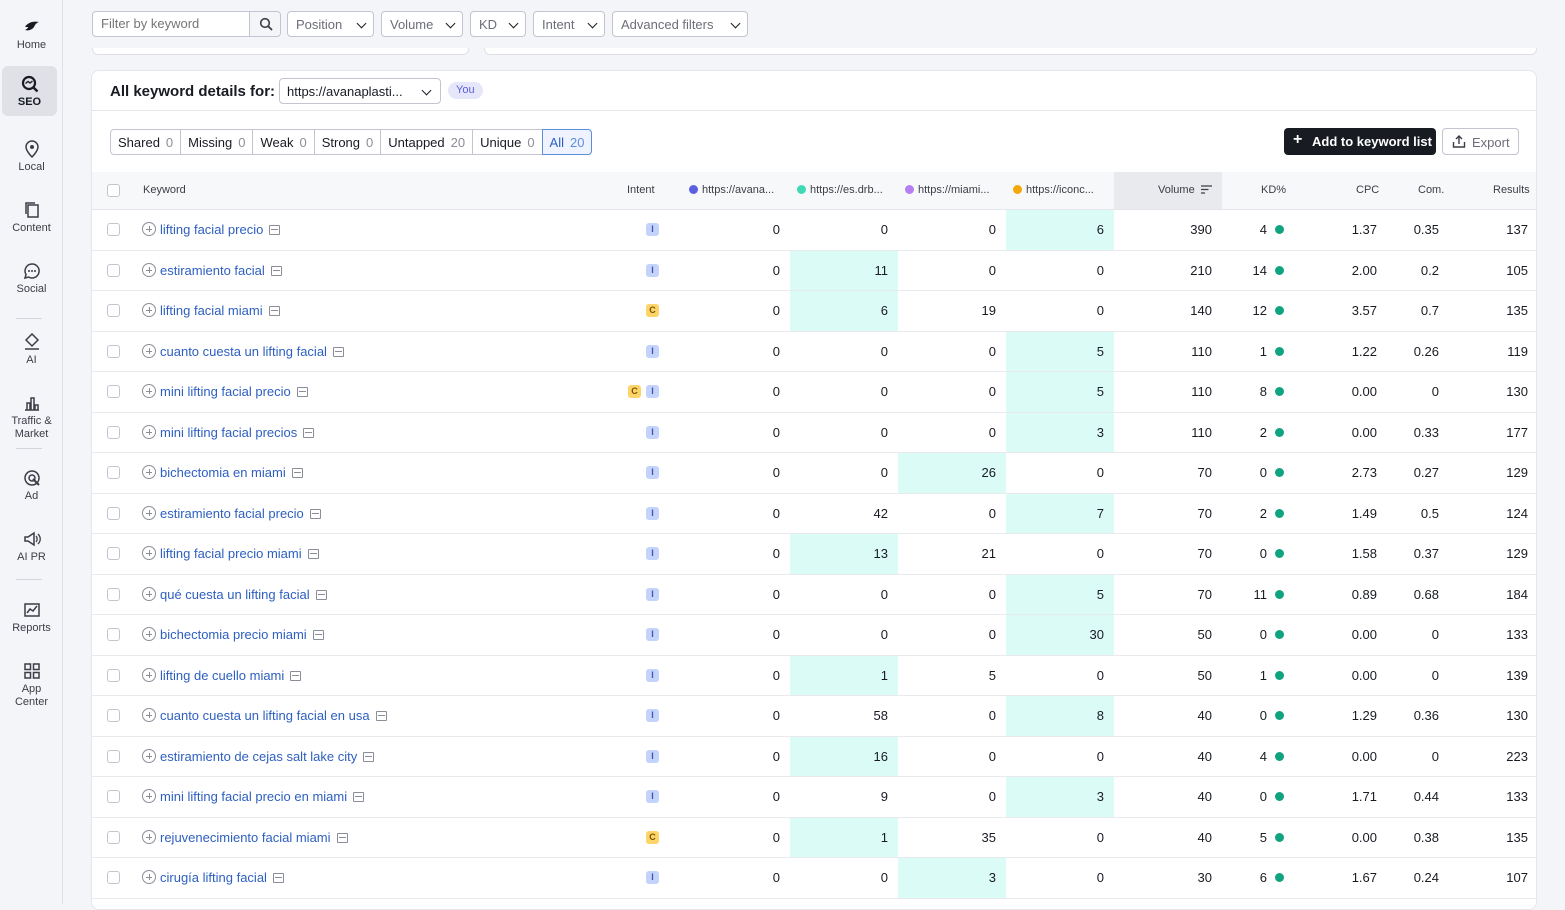  I want to click on export-button: Export, so click(1480, 141).